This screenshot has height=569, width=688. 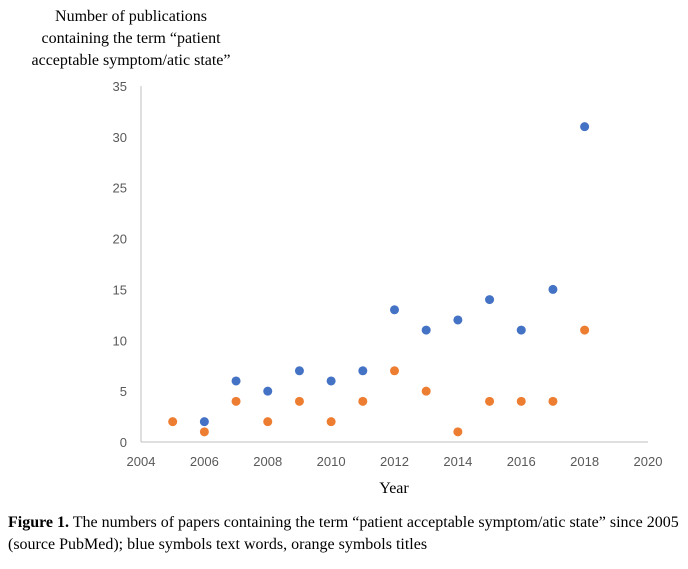 What do you see at coordinates (141, 461) in the screenshot?
I see `x-tick-label: 2004` at bounding box center [141, 461].